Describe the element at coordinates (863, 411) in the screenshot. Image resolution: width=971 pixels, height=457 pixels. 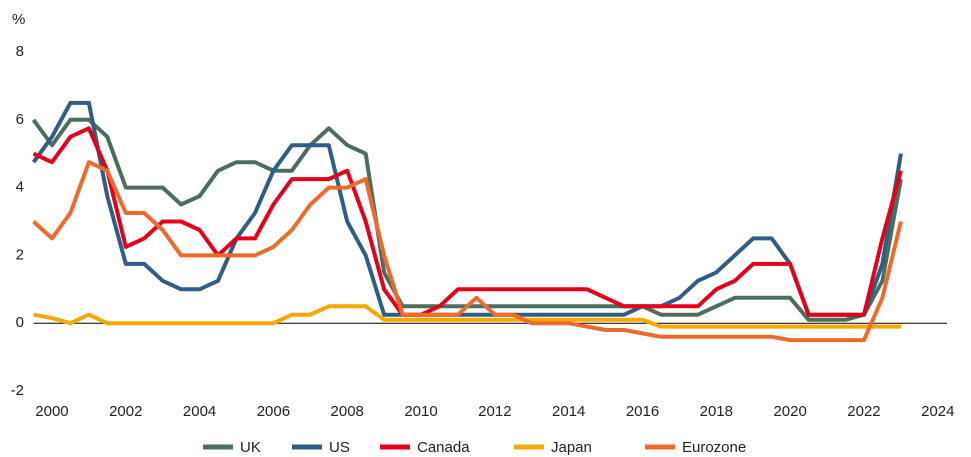
I see `x-tick-label: 2022` at that location.